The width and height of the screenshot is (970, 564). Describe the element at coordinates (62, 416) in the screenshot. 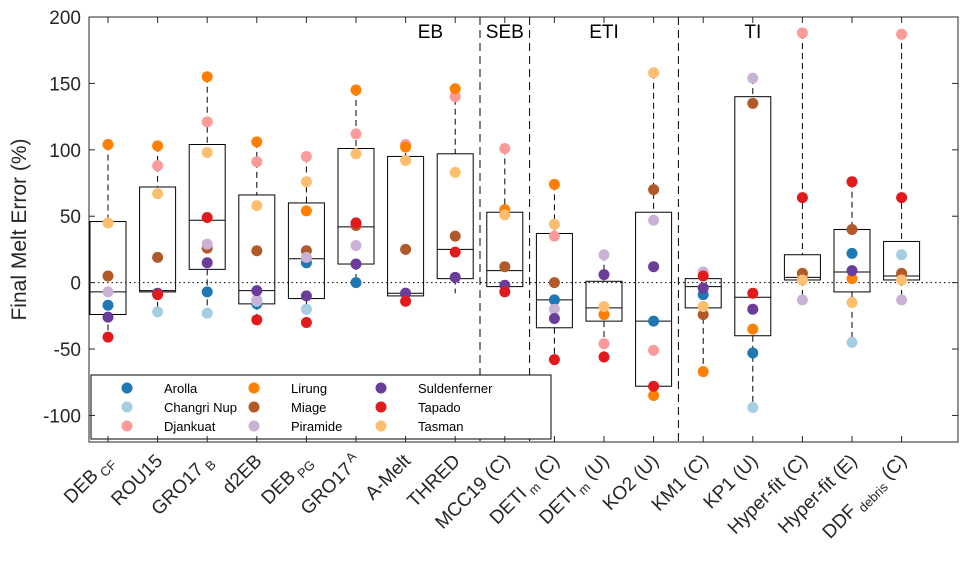

I see `y-tick-label: -100` at that location.